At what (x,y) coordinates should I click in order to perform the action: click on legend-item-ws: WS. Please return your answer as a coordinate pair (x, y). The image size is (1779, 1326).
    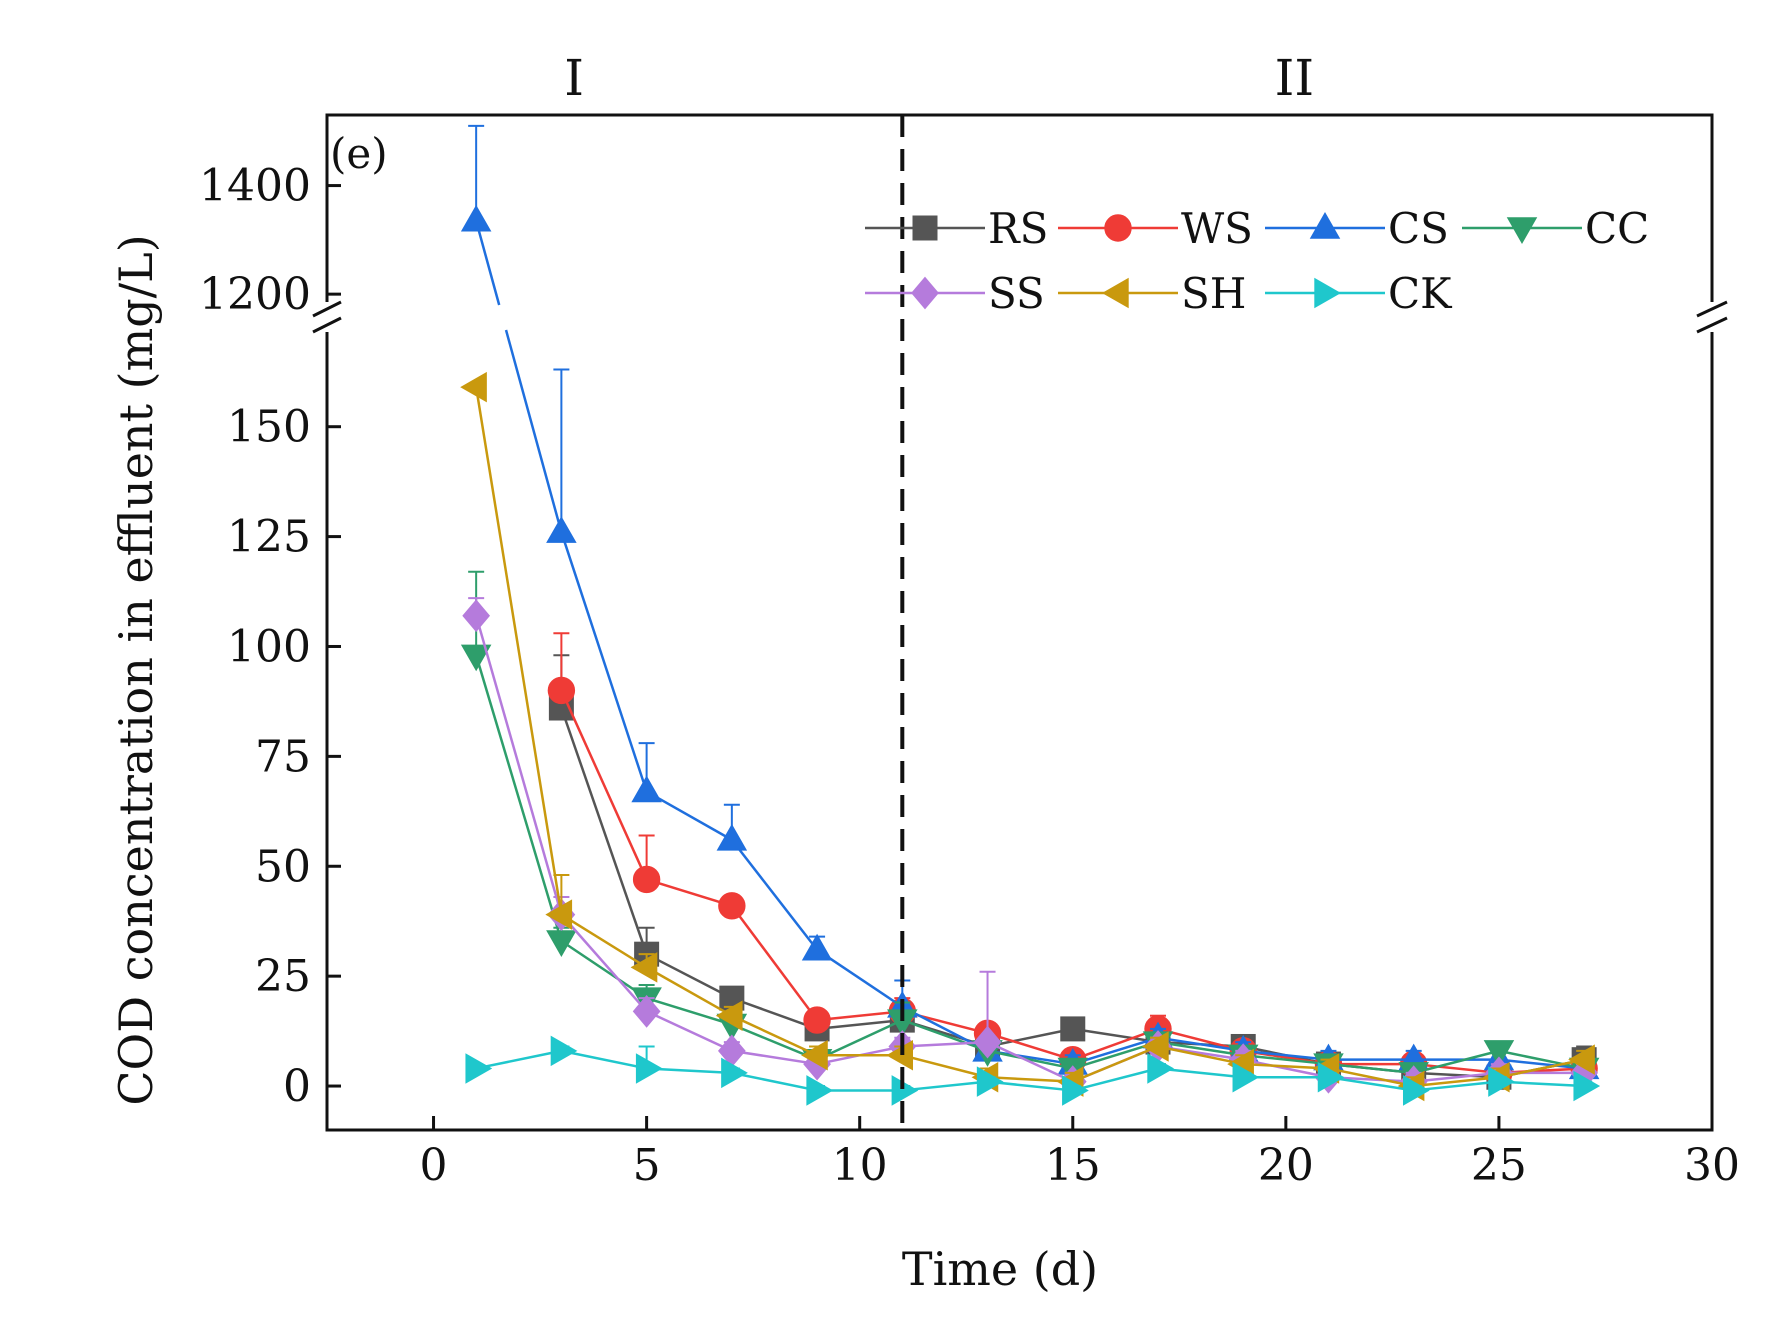
    Looking at the image, I should click on (1155, 228).